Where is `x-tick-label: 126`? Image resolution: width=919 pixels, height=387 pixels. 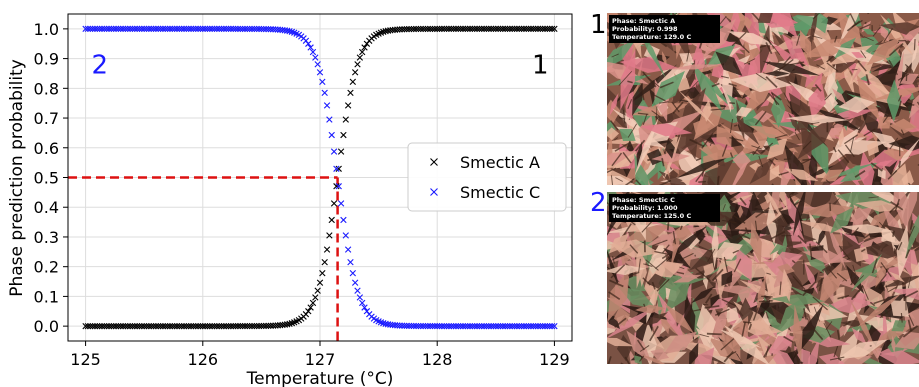
x-tick-label: 126 is located at coordinates (203, 359).